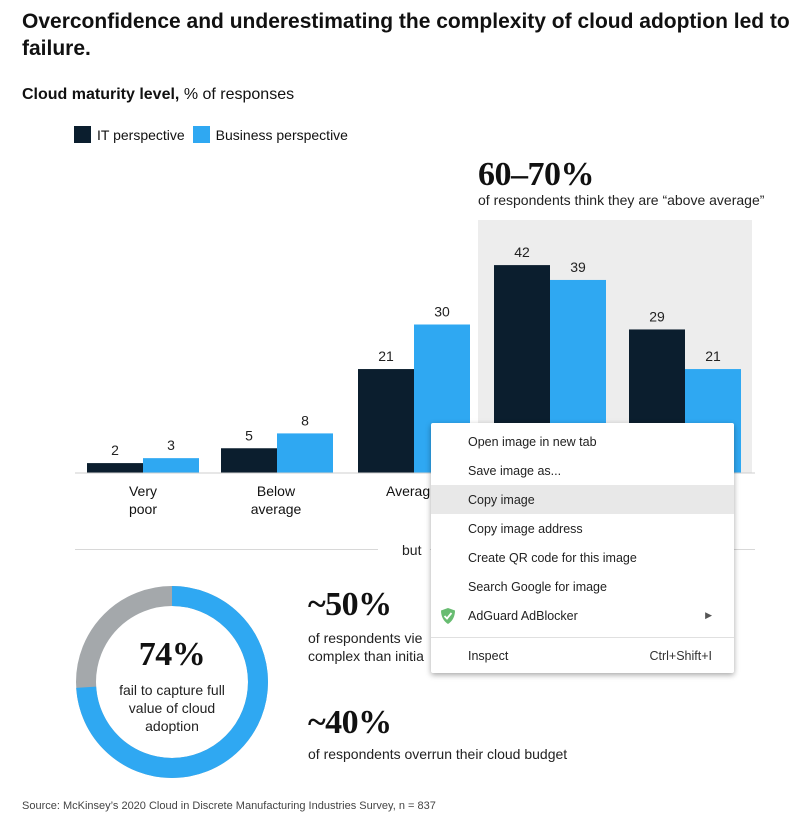 Image resolution: width=799 pixels, height=819 pixels. I want to click on bar-it-very-poor, so click(115, 468).